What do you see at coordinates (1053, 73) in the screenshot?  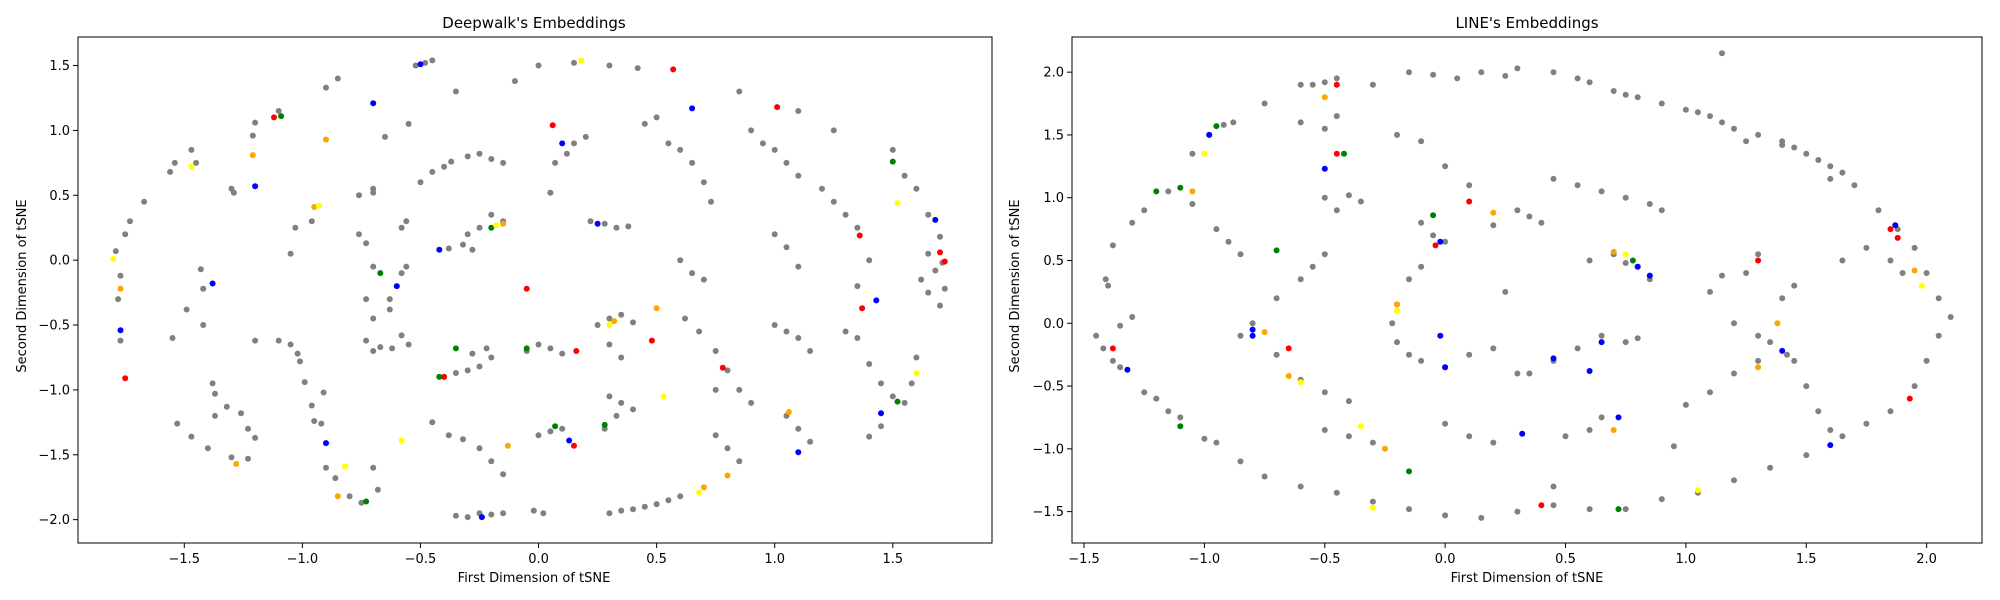 I see `y-tick-label: 2.0` at bounding box center [1053, 73].